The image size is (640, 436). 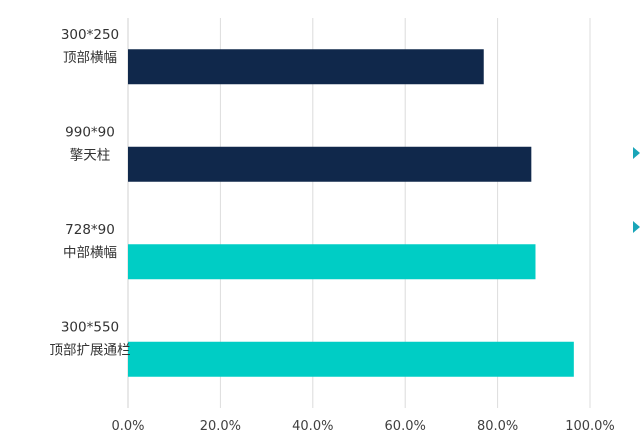 What do you see at coordinates (90, 58) in the screenshot?
I see `category-label: 顶部横幅` at bounding box center [90, 58].